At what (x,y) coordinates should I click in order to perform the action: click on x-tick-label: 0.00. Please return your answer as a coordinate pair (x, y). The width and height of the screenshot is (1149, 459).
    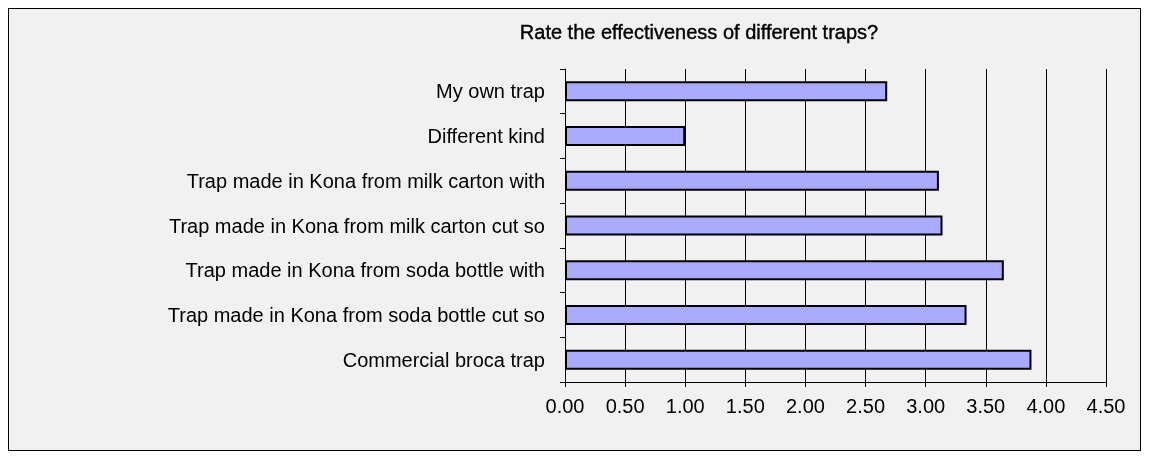
    Looking at the image, I should click on (565, 406).